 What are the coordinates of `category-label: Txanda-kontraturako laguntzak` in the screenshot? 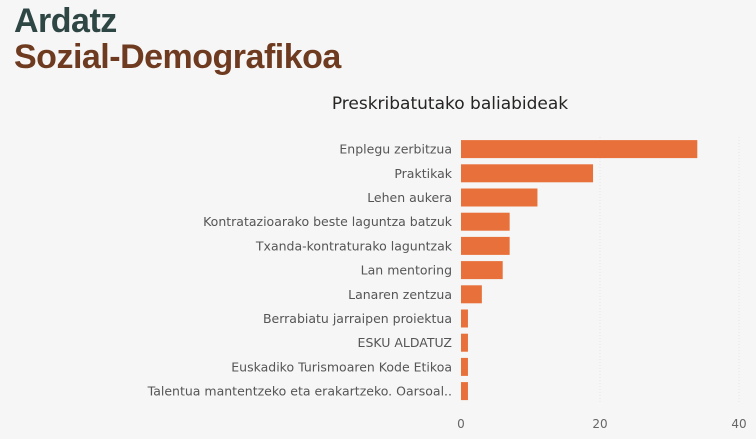 It's located at (354, 245).